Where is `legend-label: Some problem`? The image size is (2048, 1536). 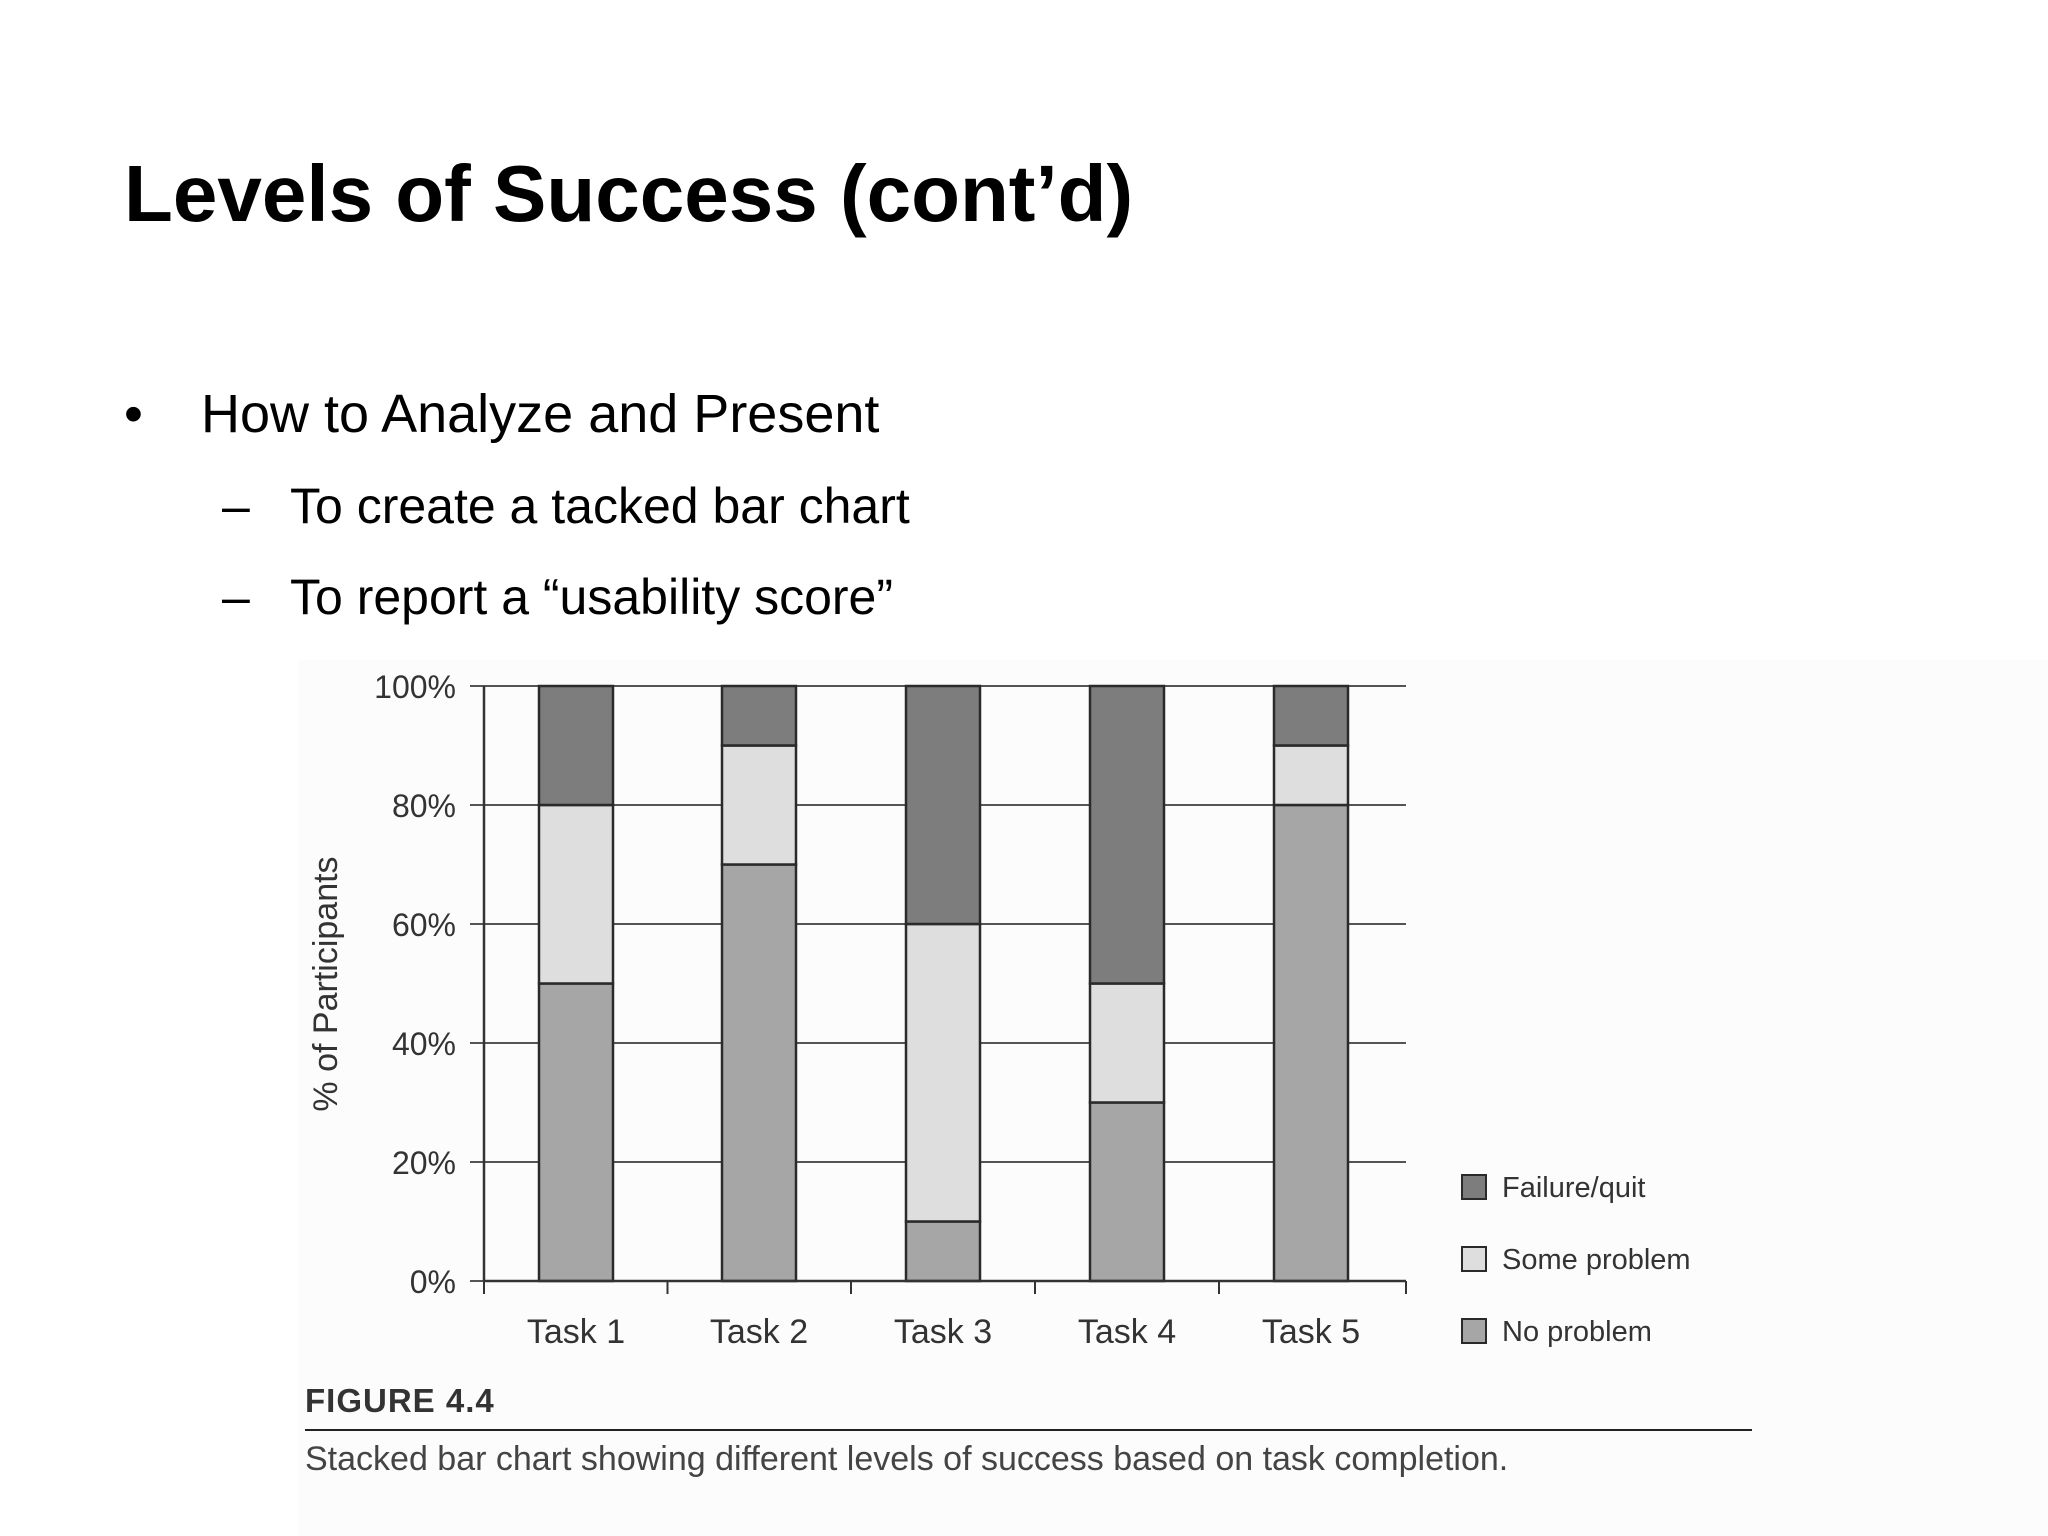
legend-label: Some problem is located at coordinates (1596, 1260).